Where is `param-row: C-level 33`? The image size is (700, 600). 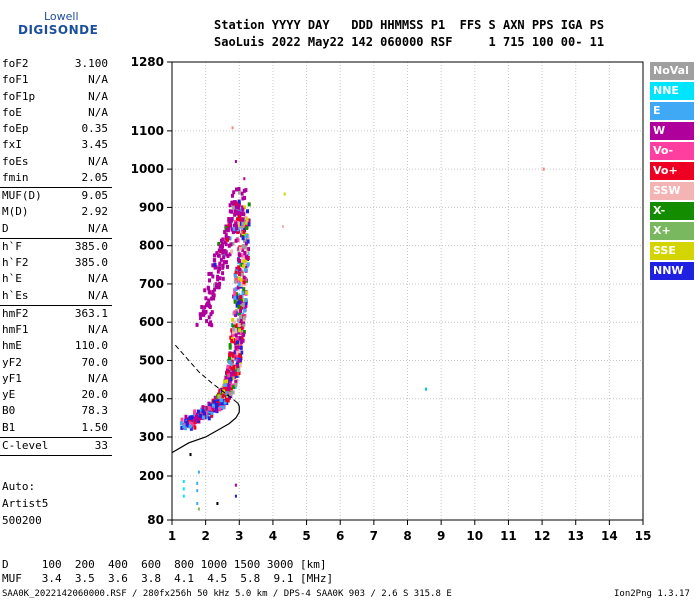
param-row: C-level 33 is located at coordinates (56, 446).